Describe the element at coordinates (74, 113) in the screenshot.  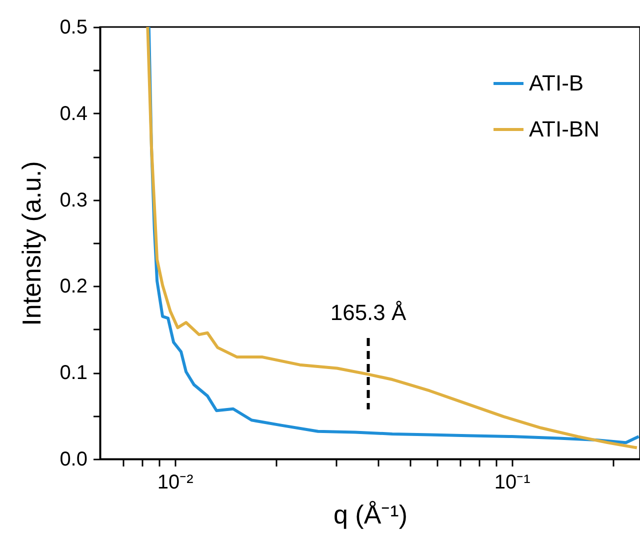
I see `y-tick-label: 0.4` at that location.